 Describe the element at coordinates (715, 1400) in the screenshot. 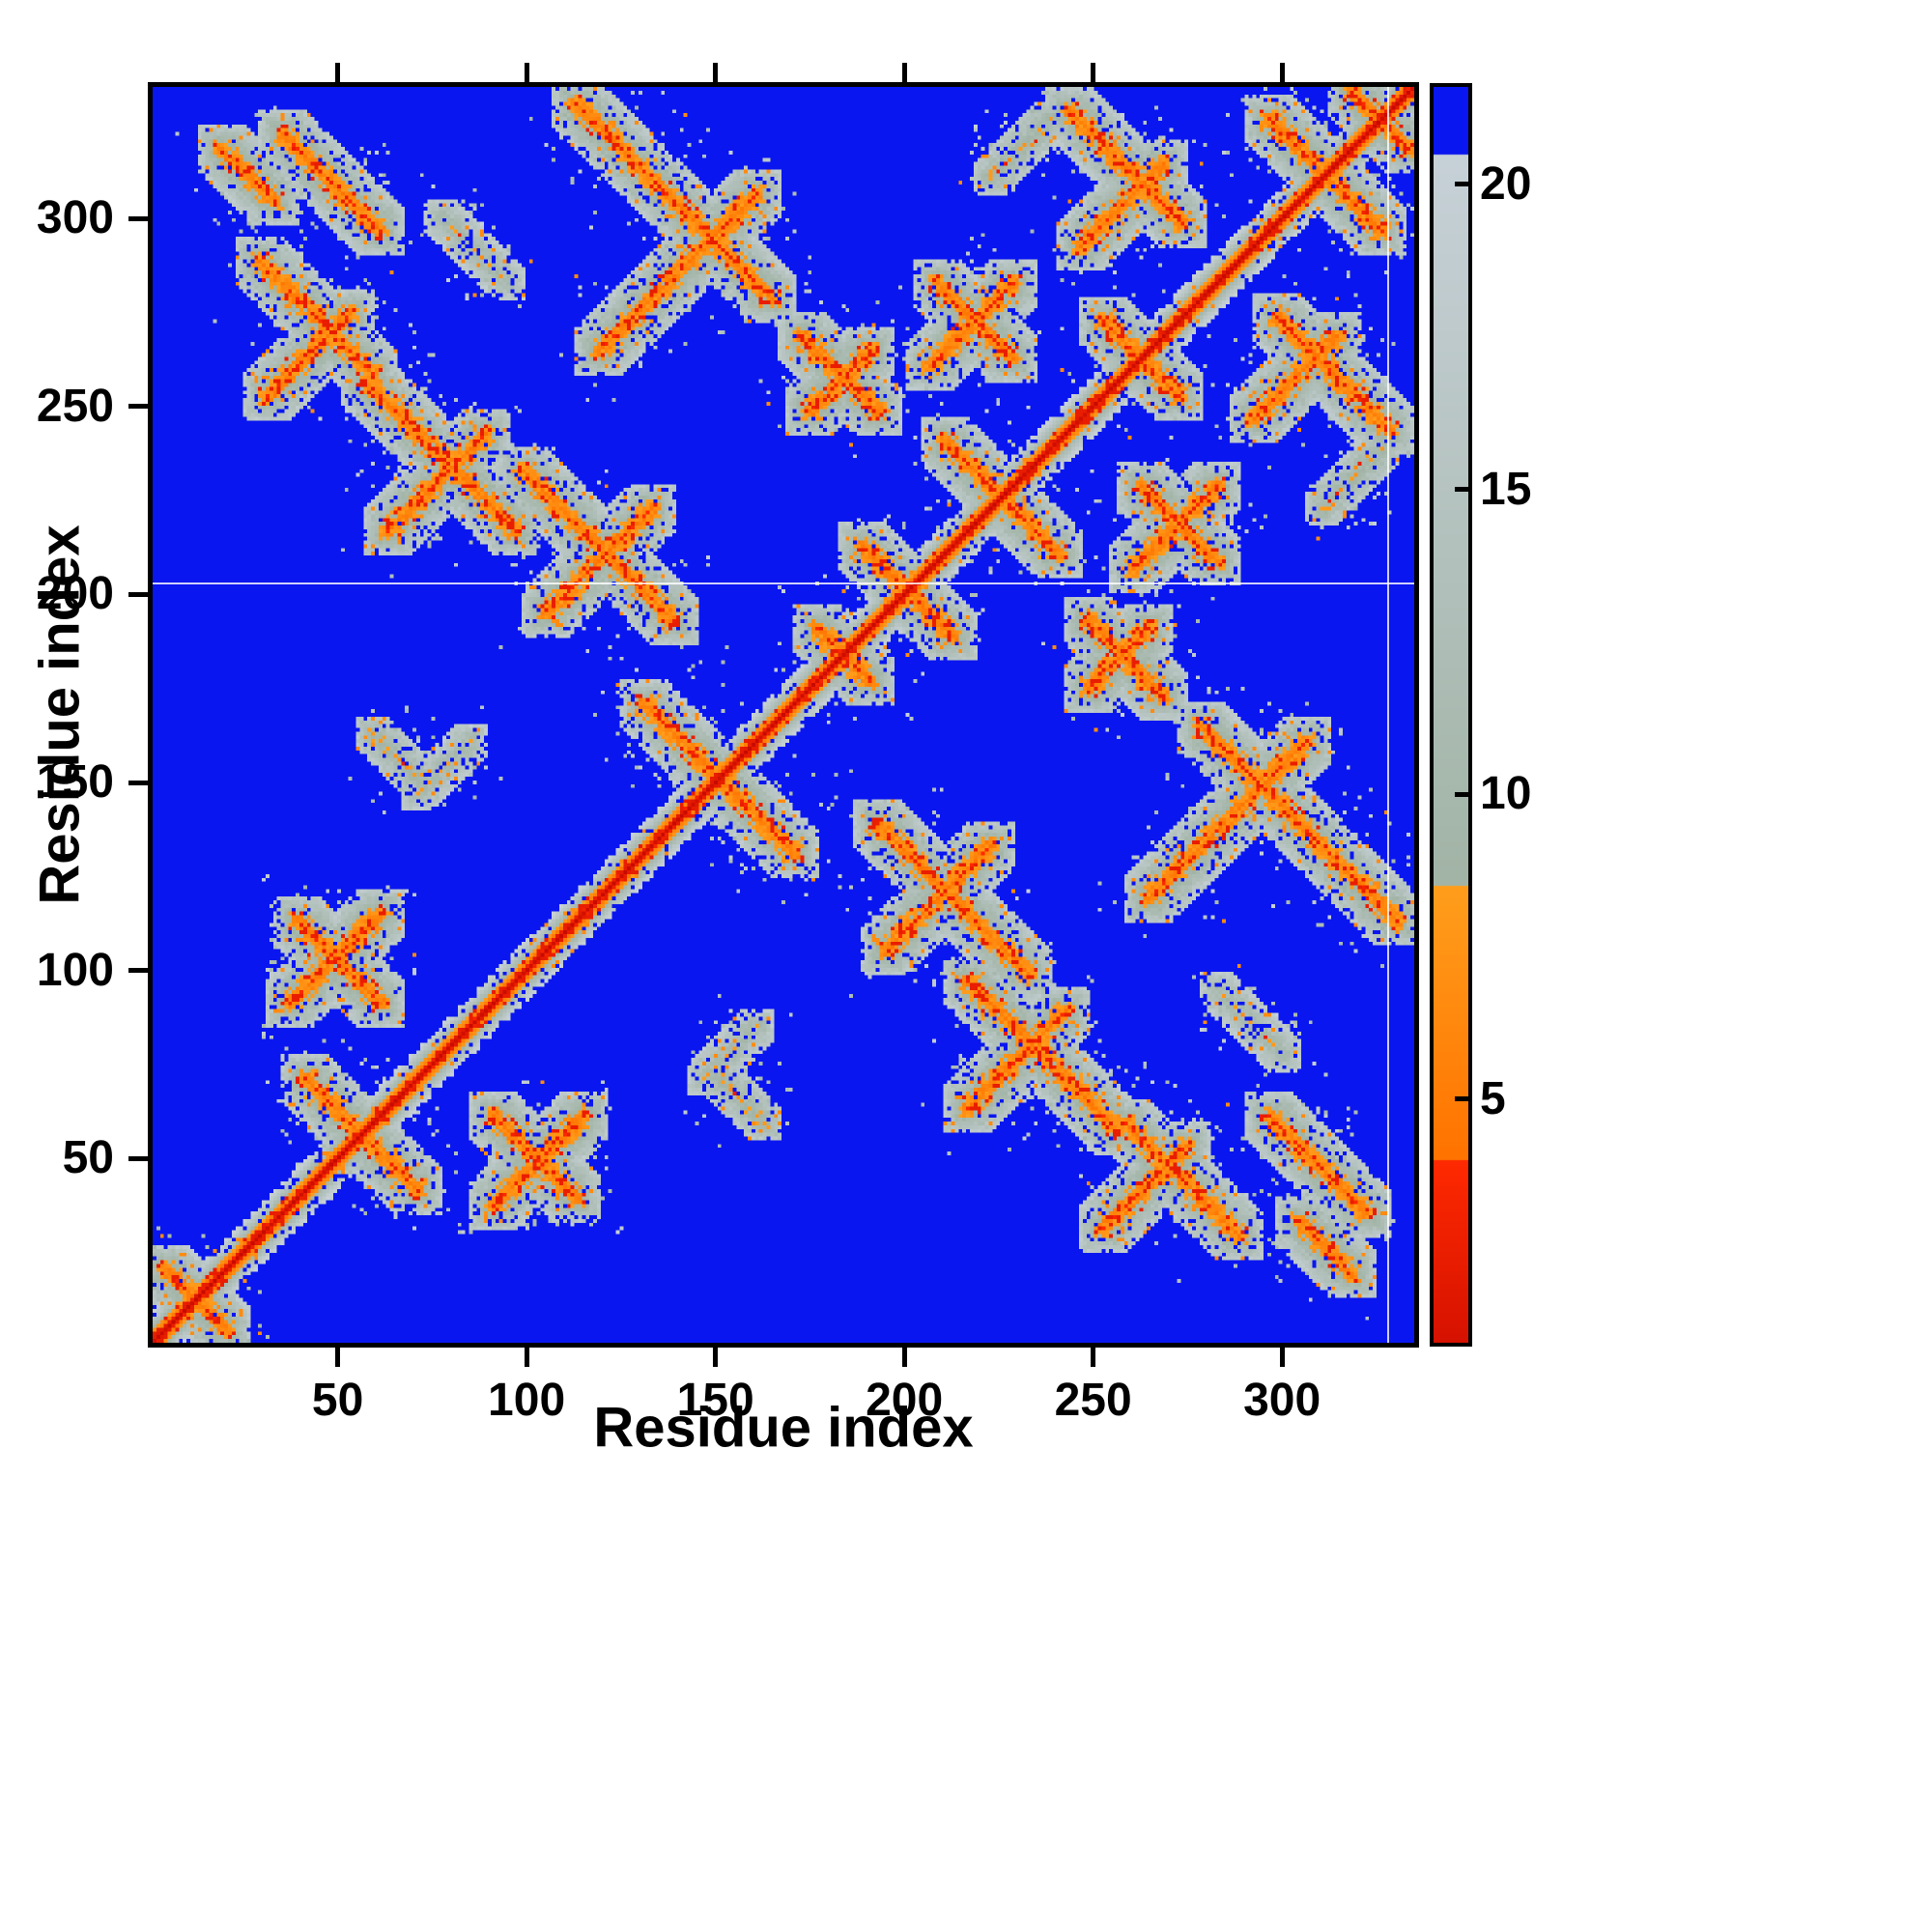

I see `x-tick-label: 150` at that location.